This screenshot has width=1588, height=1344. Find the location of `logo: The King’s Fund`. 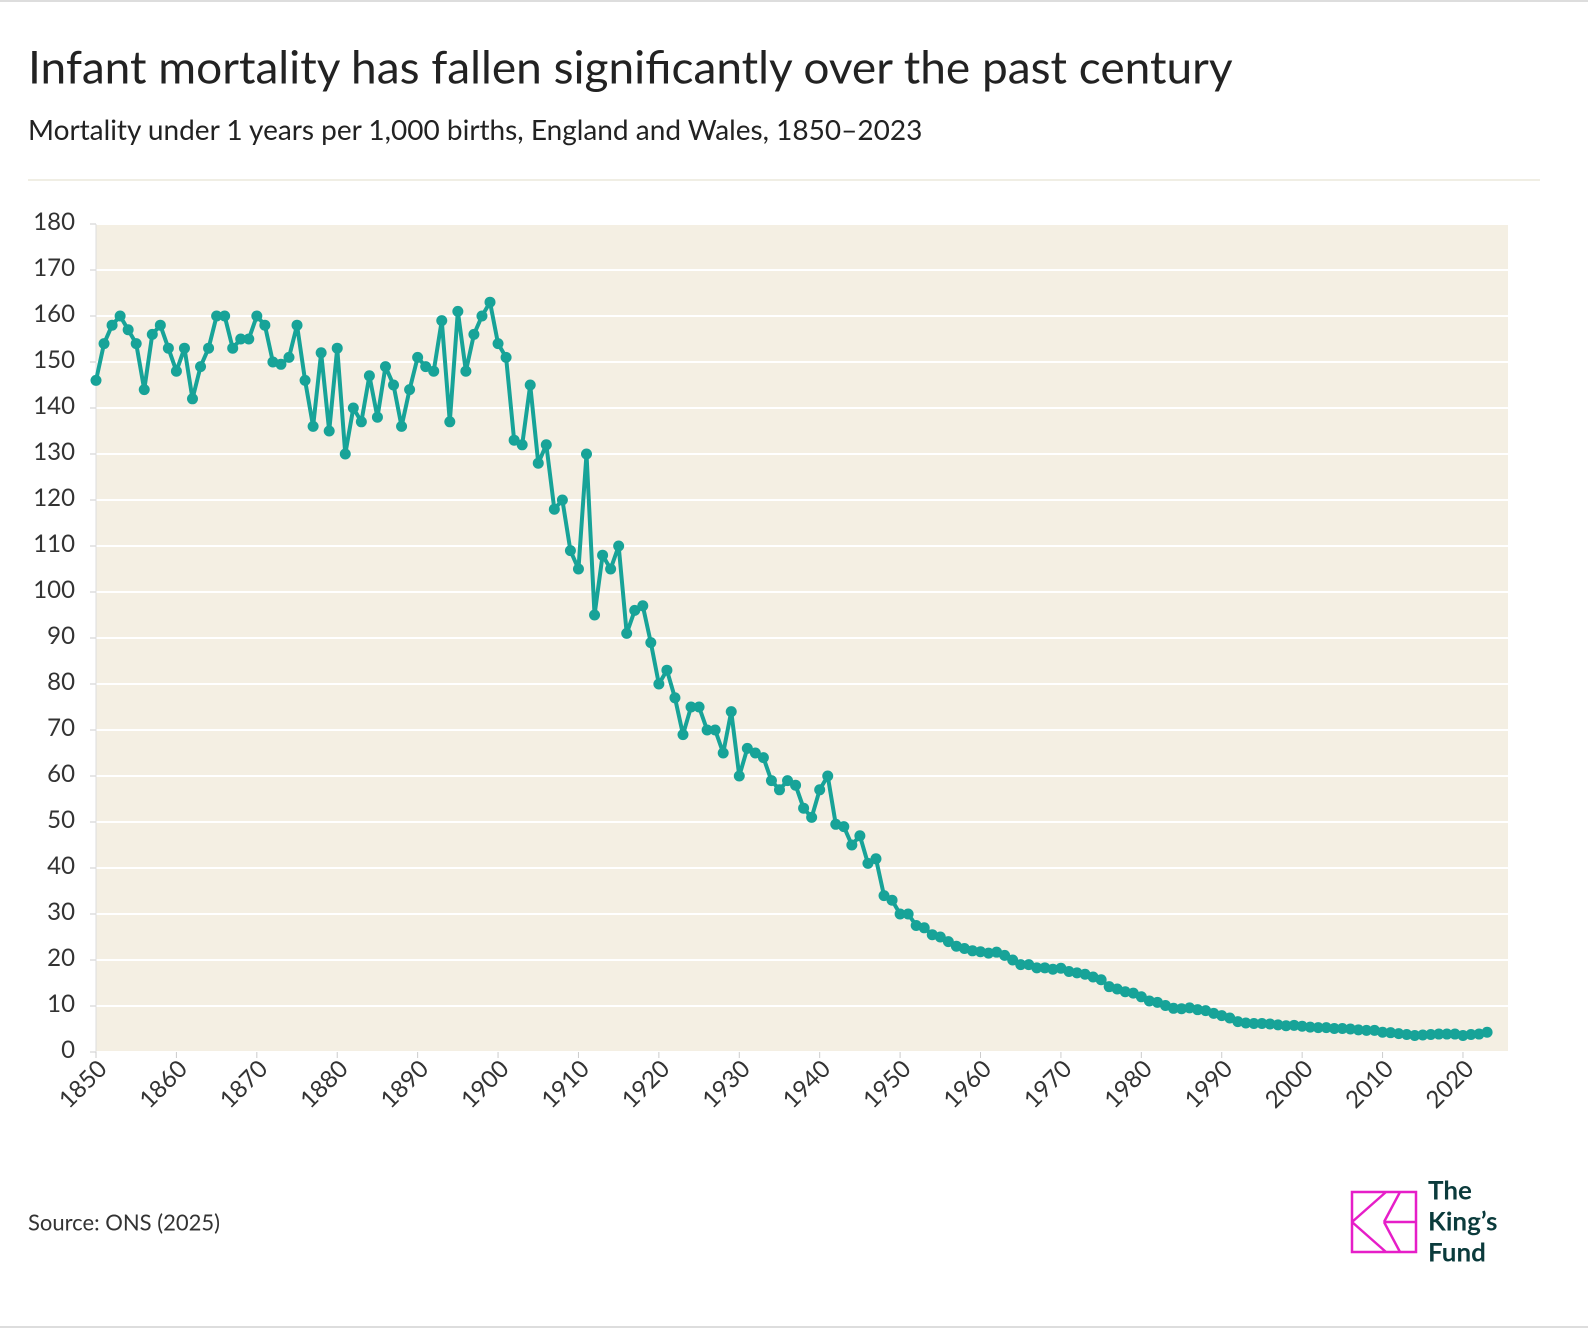

logo: The King’s Fund is located at coordinates (1423, 1221).